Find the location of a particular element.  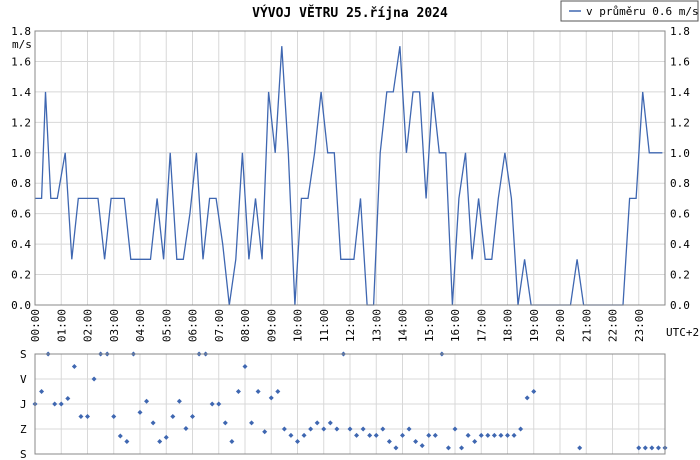

x-tick-label: 12:00 is located at coordinates (350, 325).